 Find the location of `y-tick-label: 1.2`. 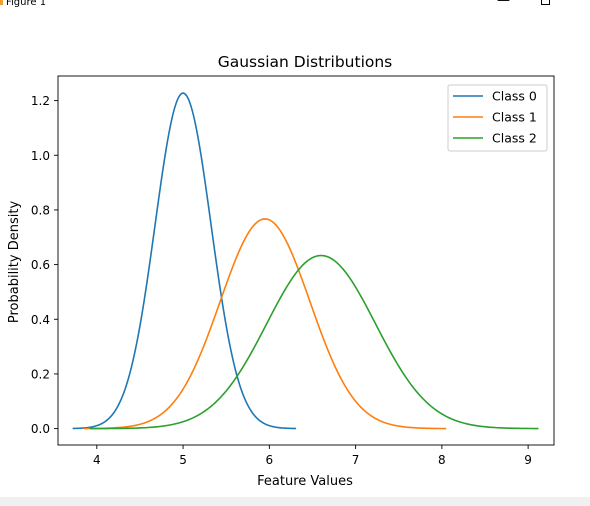

y-tick-label: 1.2 is located at coordinates (40, 101).